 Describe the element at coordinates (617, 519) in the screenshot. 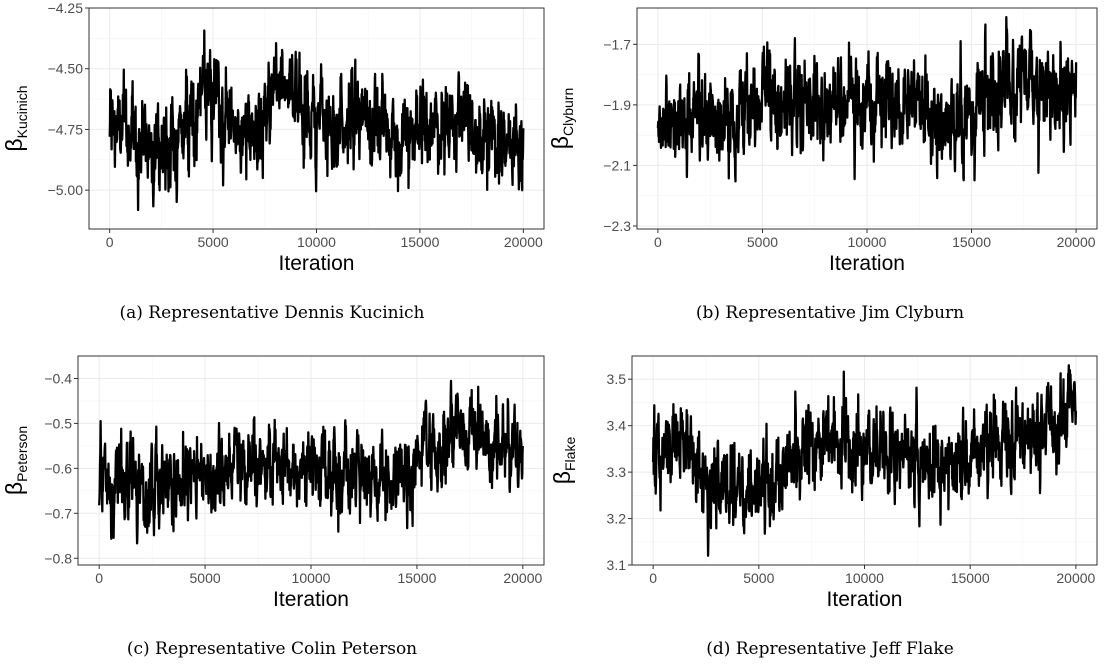

I see `y-tick-label: 3.2` at that location.